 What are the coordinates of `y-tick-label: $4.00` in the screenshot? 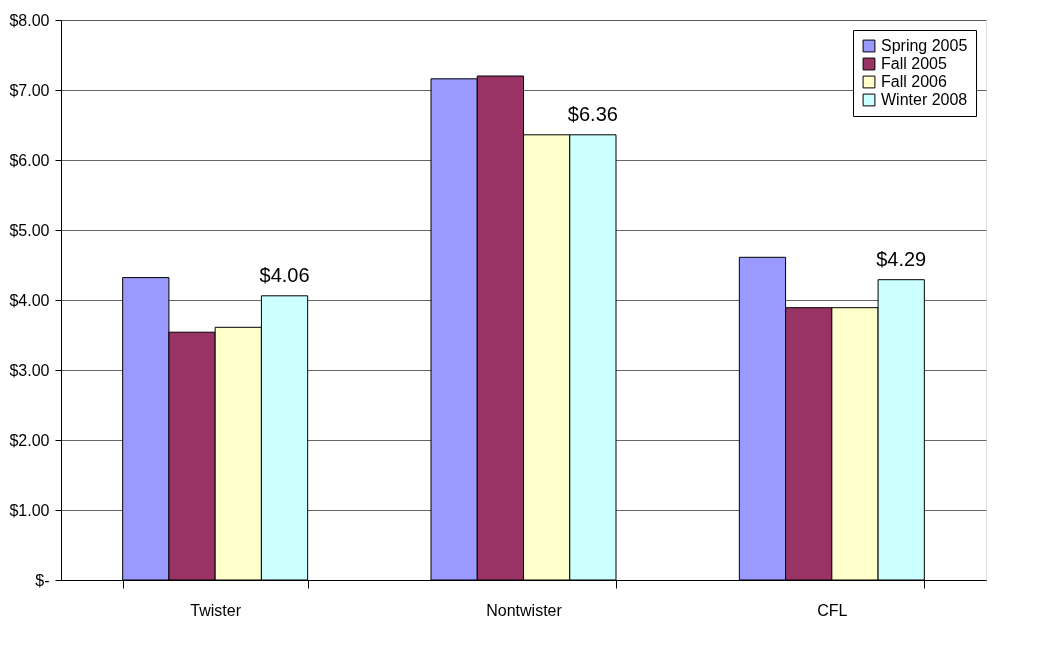 It's located at (29, 300).